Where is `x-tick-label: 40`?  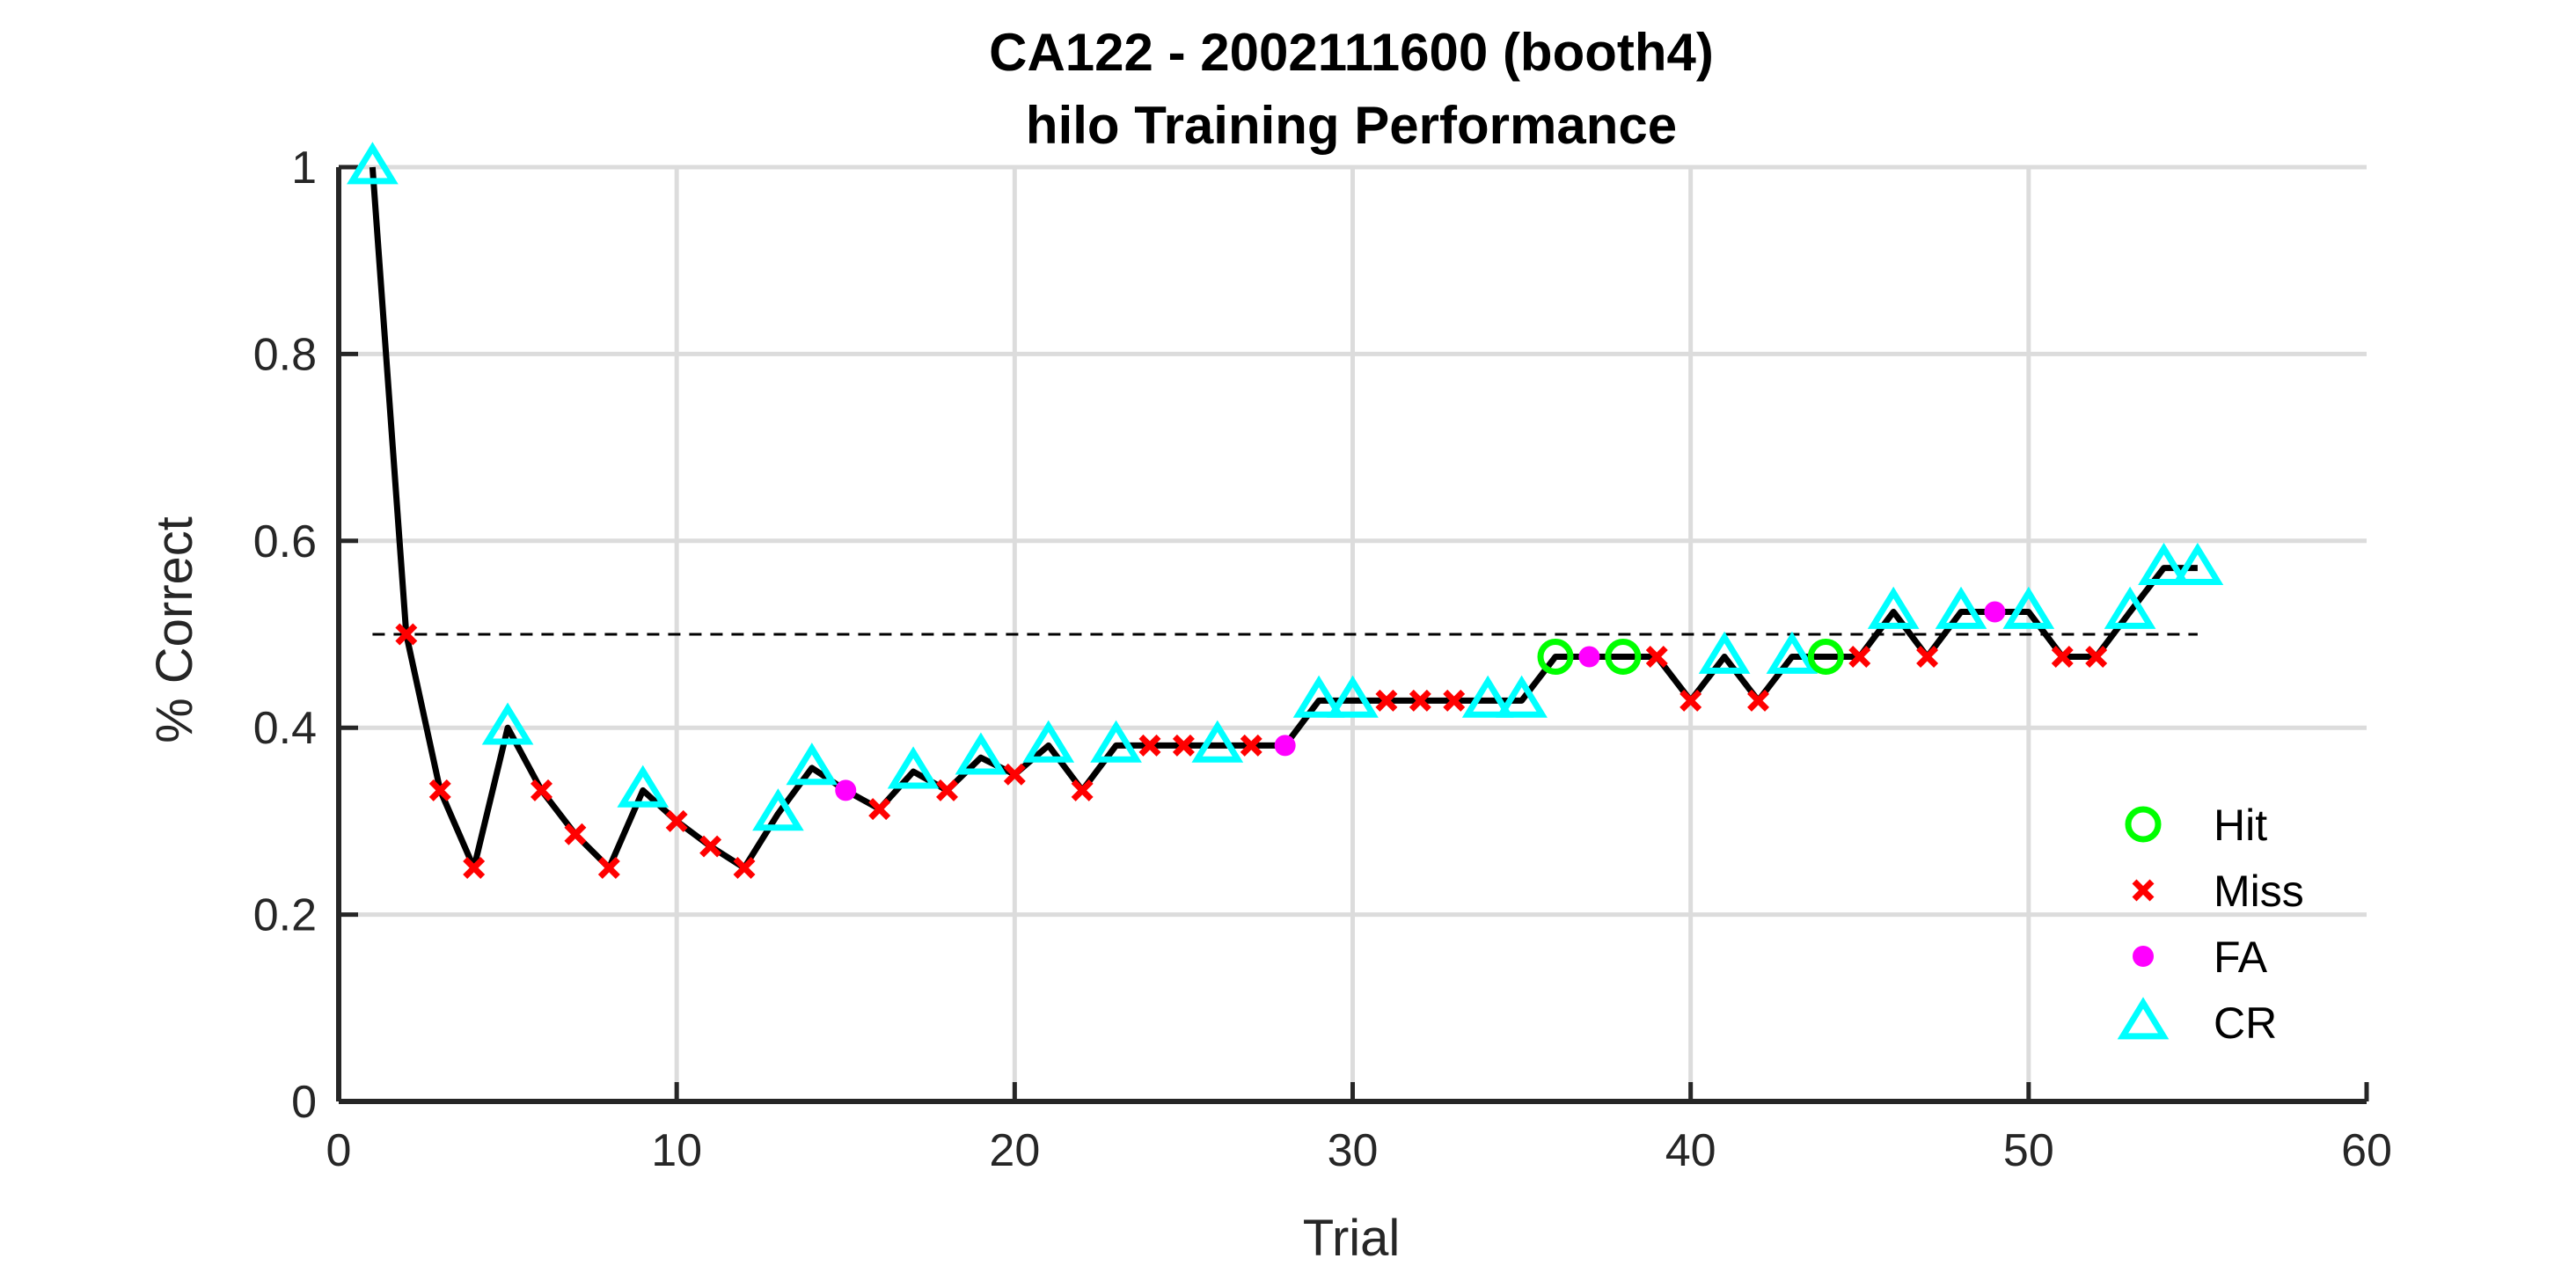
x-tick-label: 40 is located at coordinates (1690, 1150).